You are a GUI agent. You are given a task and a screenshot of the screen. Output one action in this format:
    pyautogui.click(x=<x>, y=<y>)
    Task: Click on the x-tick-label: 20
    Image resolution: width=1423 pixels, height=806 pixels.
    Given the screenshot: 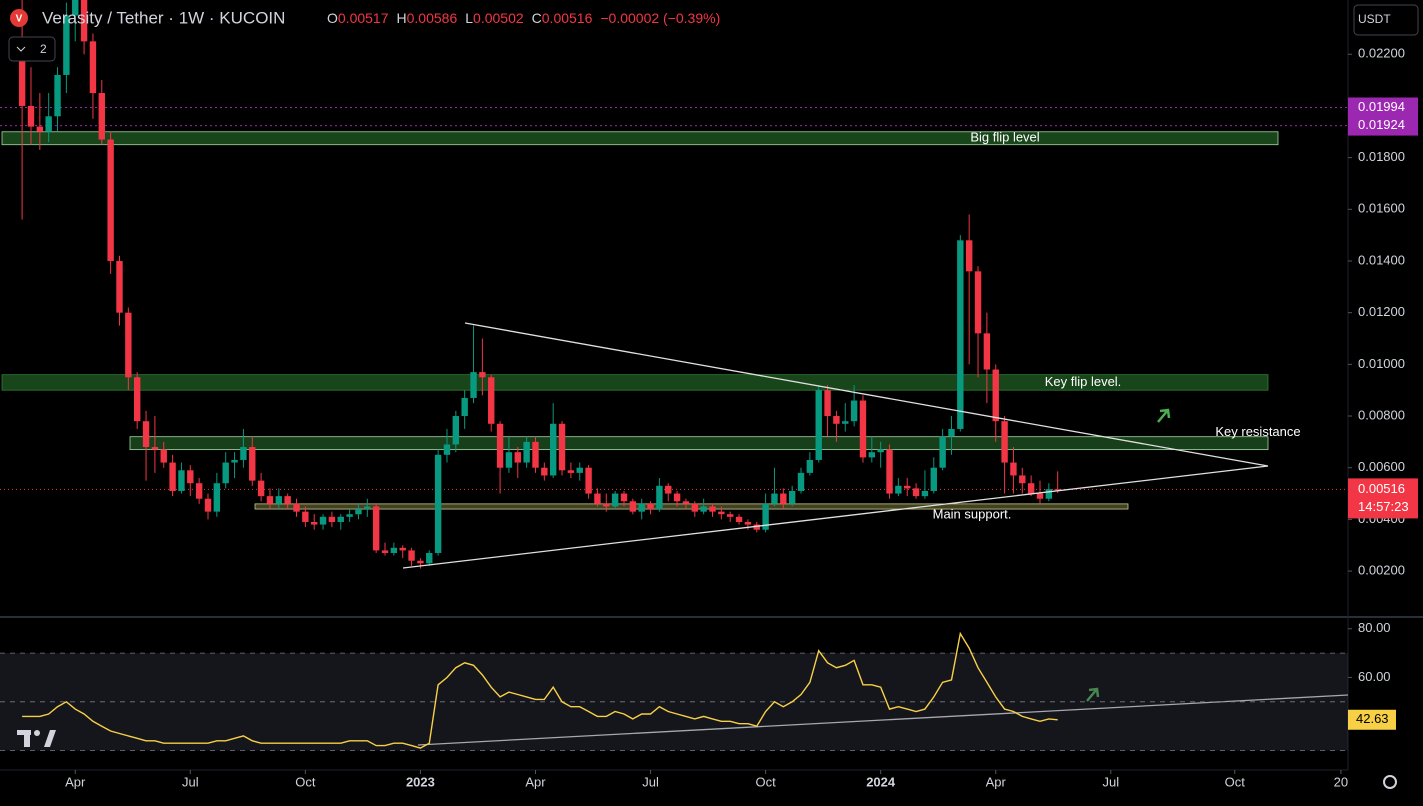 What is the action you would take?
    pyautogui.click(x=1341, y=781)
    